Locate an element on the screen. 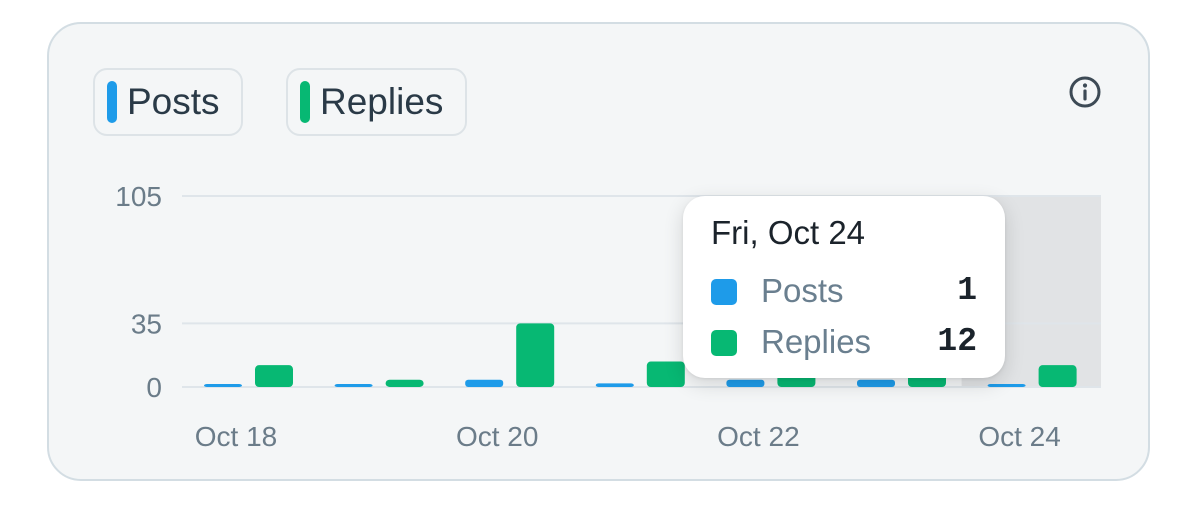 This screenshot has width=1199, height=505. tooltip-replies-label: Replies is located at coordinates (816, 341).